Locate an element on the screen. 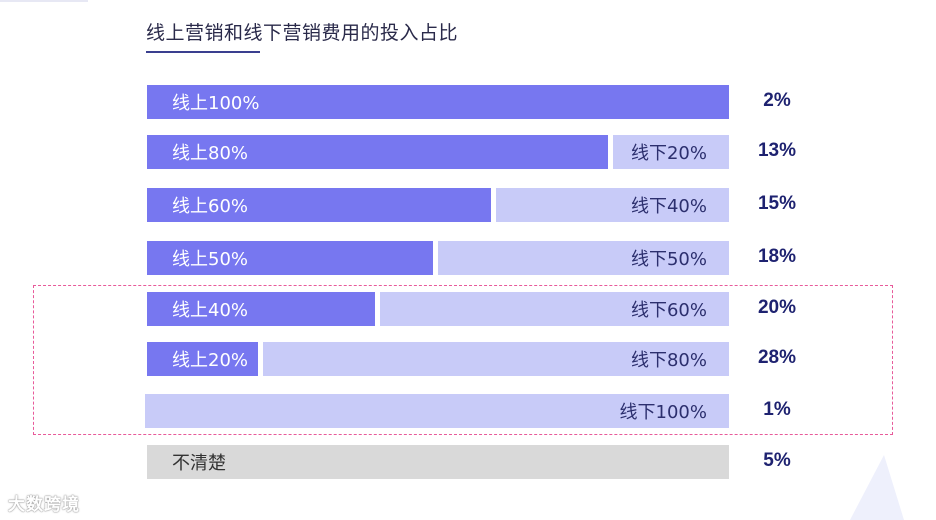 The width and height of the screenshot is (936, 520). online-label: 线上100% is located at coordinates (216, 103).